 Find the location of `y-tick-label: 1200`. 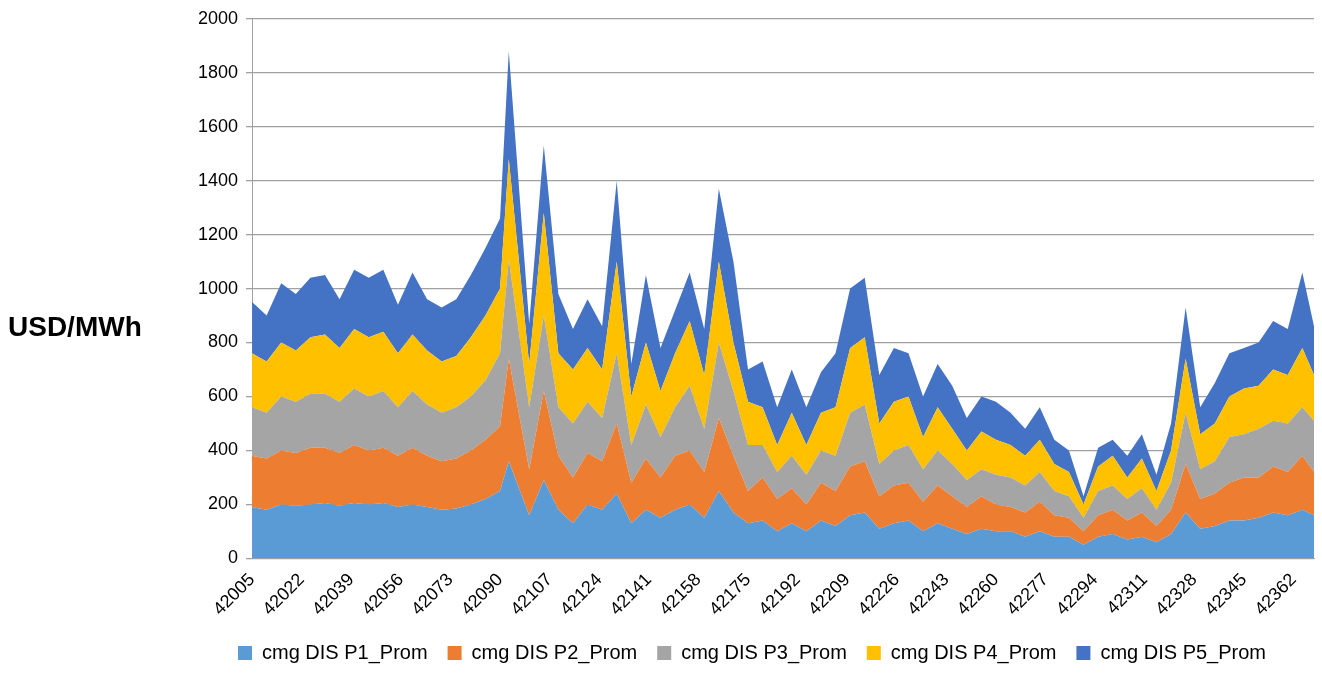

y-tick-label: 1200 is located at coordinates (218, 233).